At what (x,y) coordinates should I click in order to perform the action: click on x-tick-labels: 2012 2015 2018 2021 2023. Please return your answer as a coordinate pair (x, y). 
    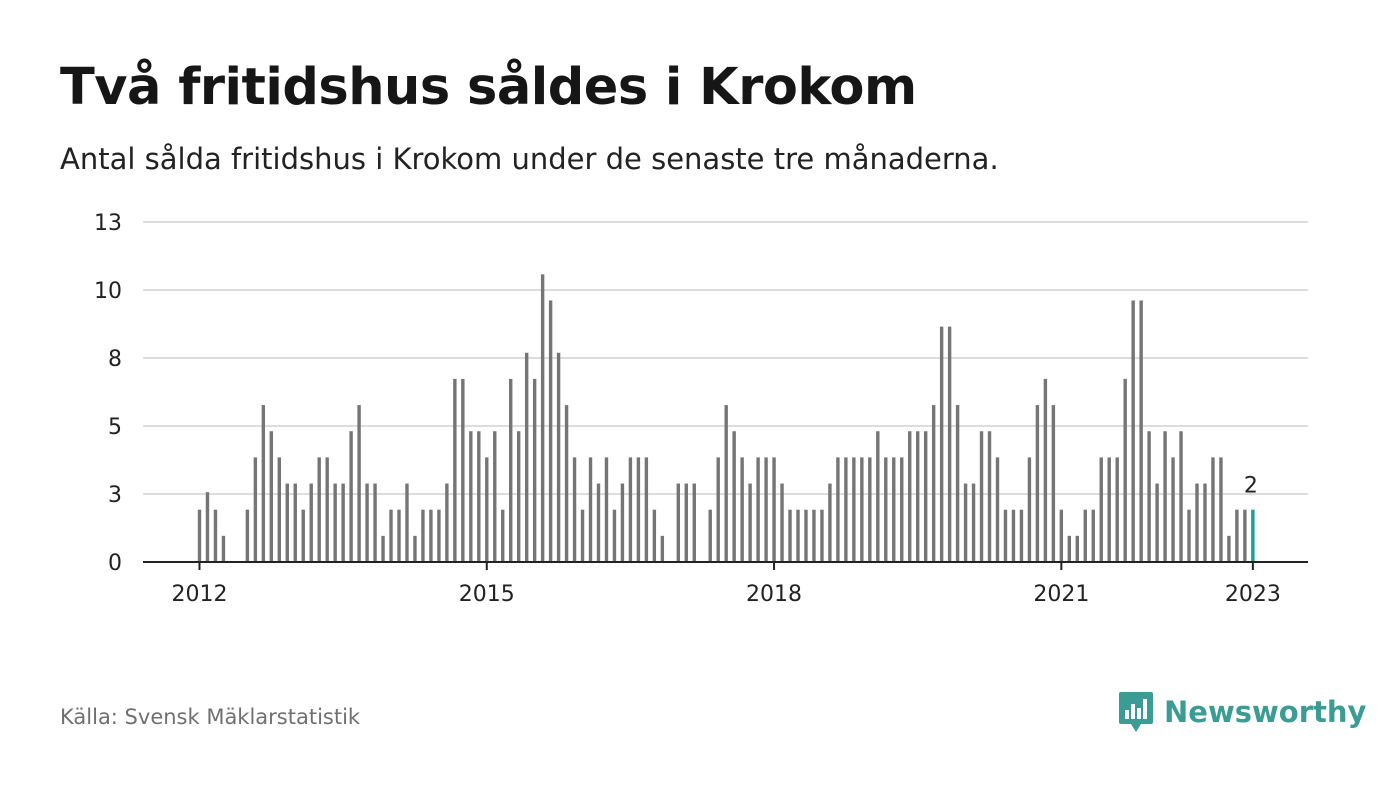
    Looking at the image, I should click on (726, 584).